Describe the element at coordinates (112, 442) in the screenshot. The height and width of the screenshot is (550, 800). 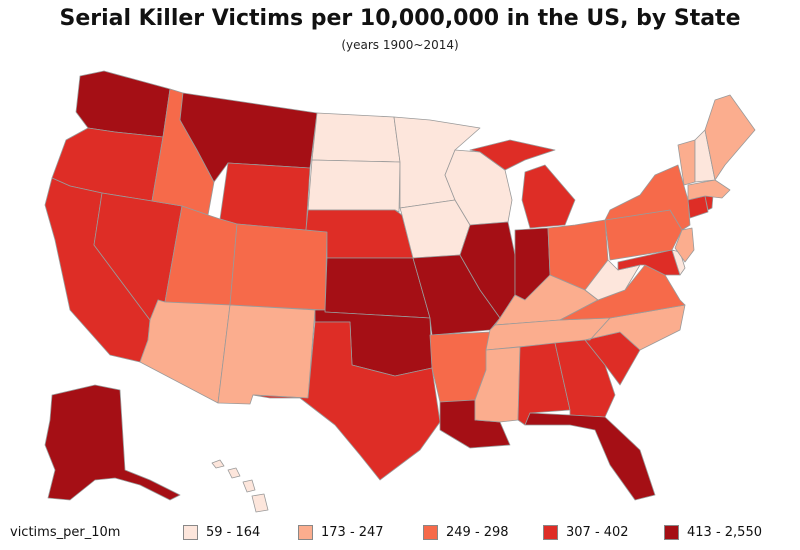
I see `state-AK` at that location.